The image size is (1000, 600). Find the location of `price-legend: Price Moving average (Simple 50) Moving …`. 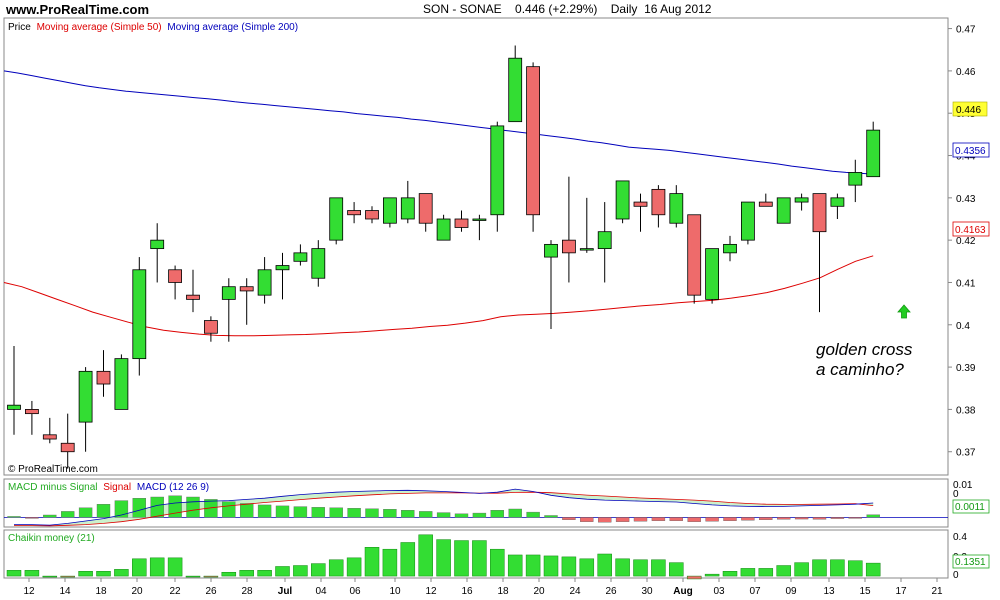

price-legend: Price Moving average (Simple 50) Moving … is located at coordinates (153, 27).